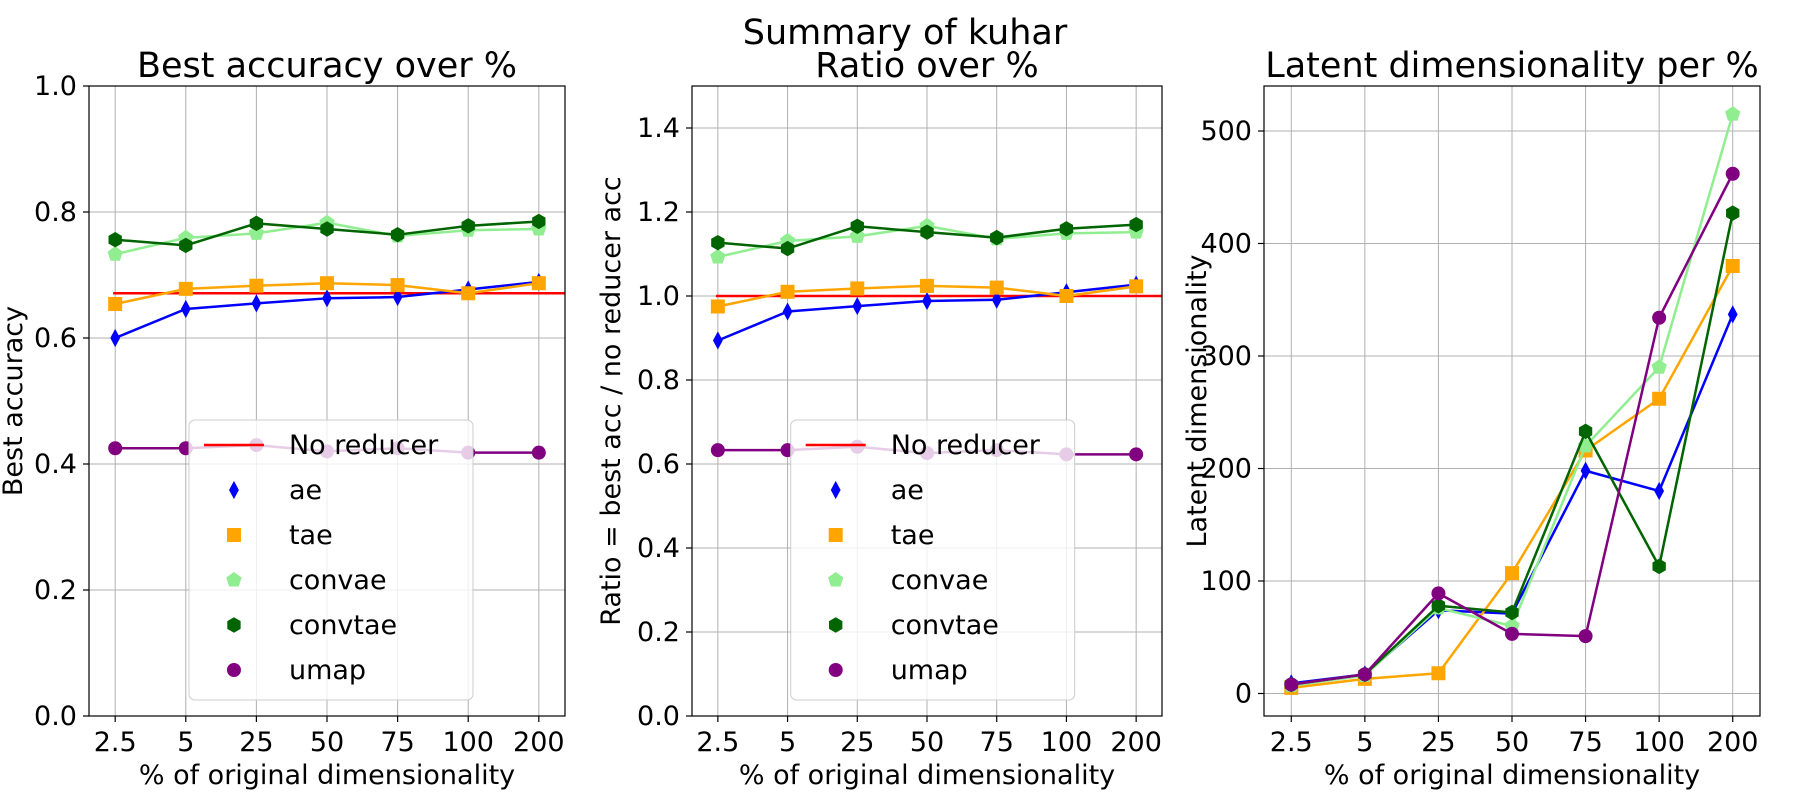 The image size is (1800, 800). I want to click on y-axis-label: Latent dimensionality, so click(1197, 400).